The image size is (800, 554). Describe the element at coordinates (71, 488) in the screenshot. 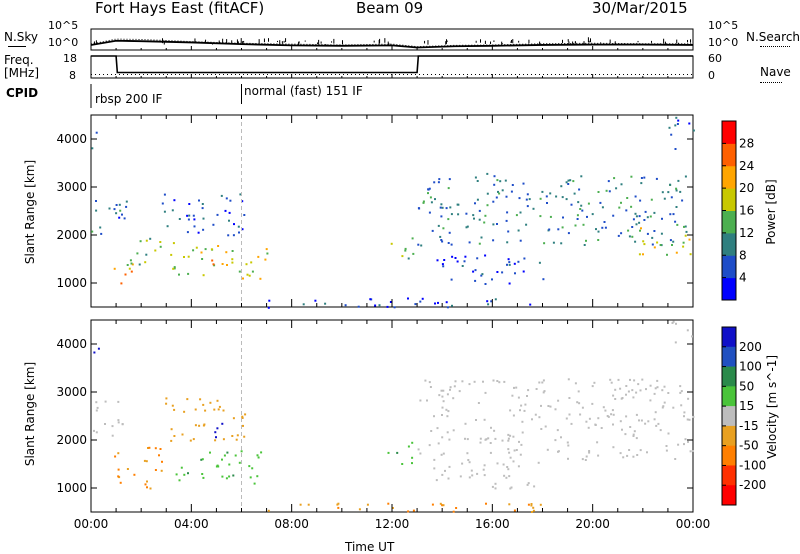

I see `velocity-ytick-label: 1000` at that location.